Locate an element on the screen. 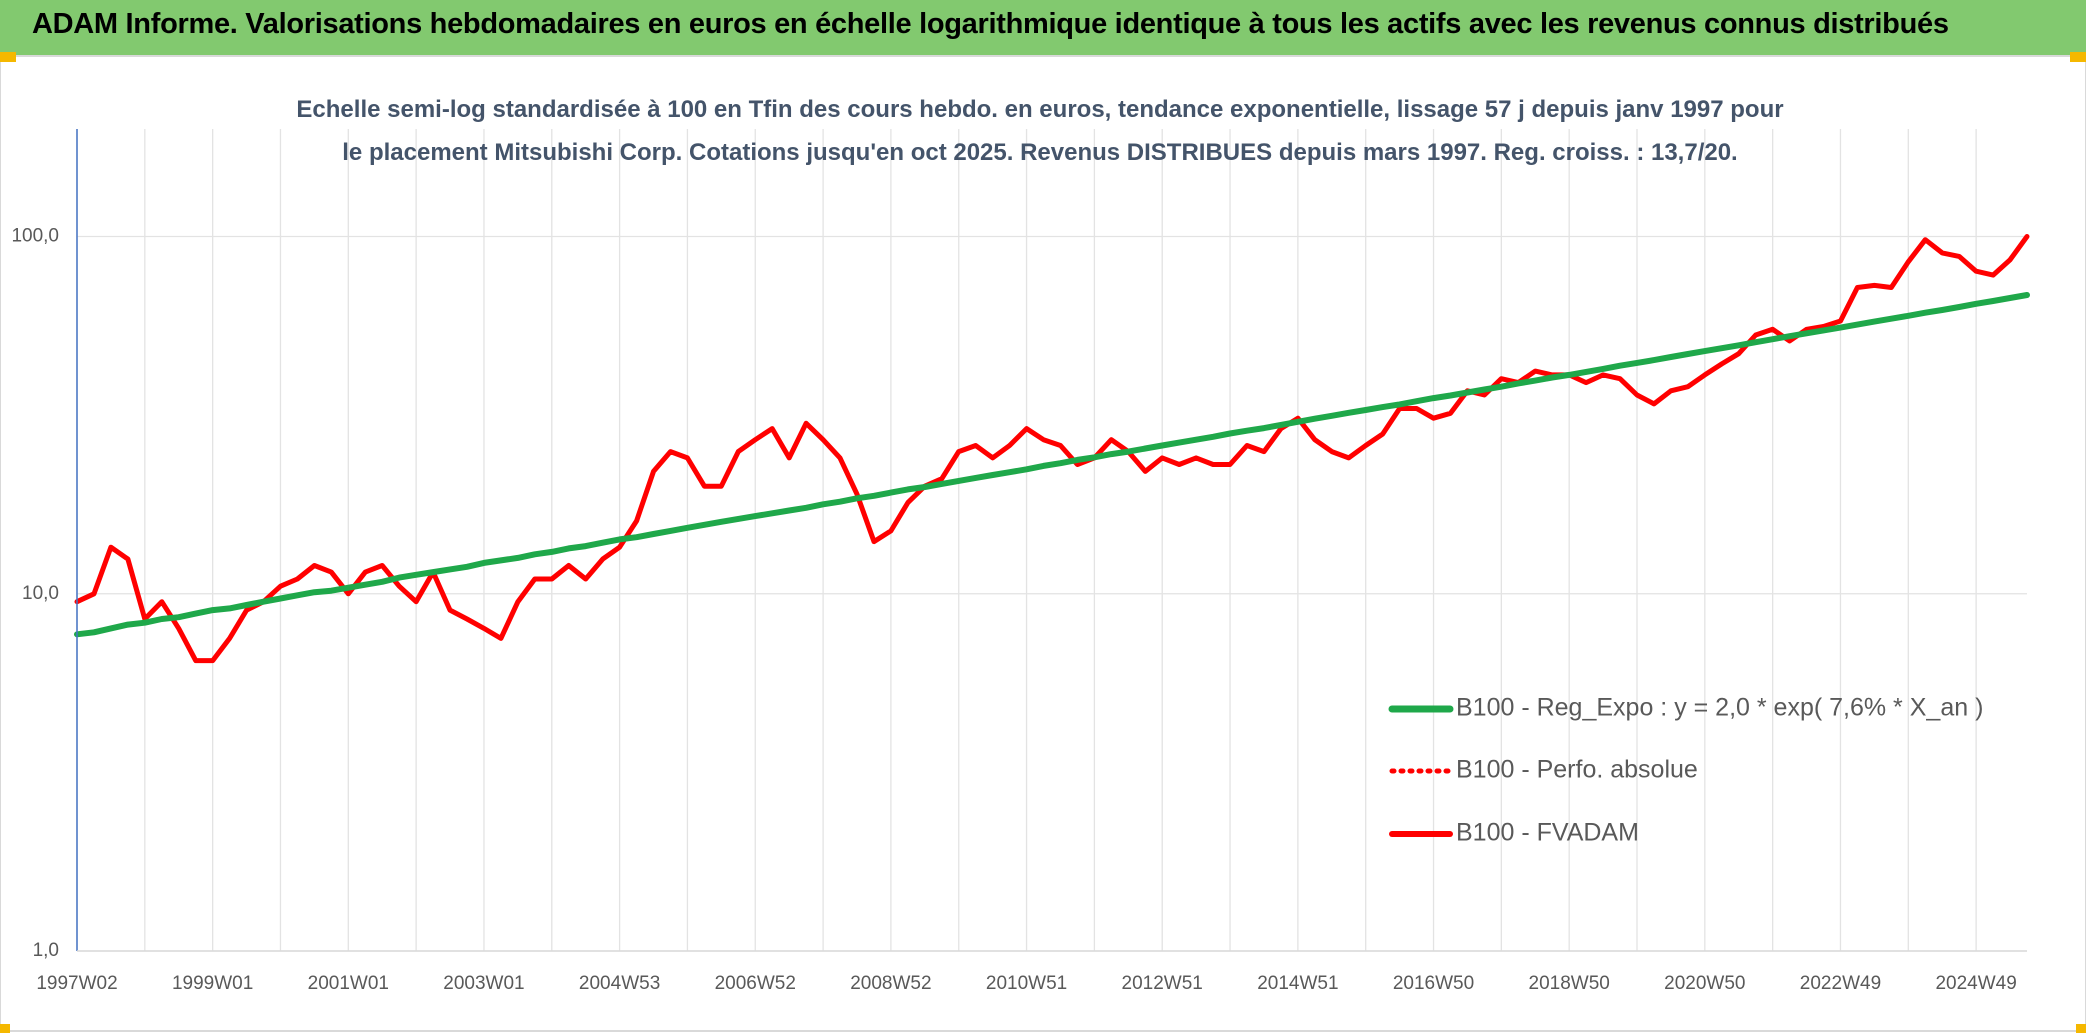 The width and height of the screenshot is (2086, 1033). x-tick-label: 2024W49 is located at coordinates (1975, 983).